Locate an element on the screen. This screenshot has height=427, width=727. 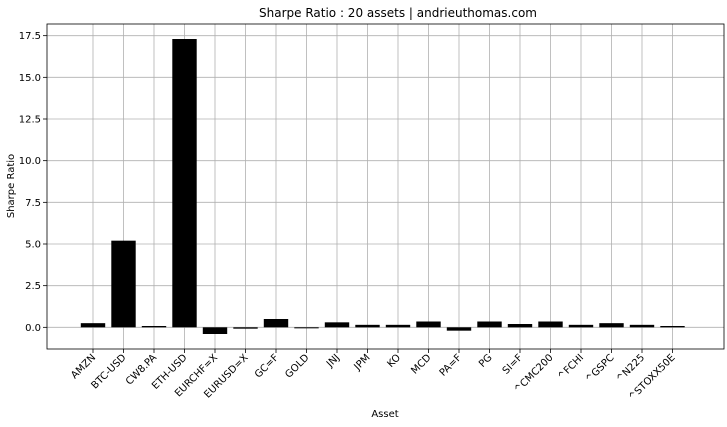
x-tick-label: ^FCHI is located at coordinates (571, 367).